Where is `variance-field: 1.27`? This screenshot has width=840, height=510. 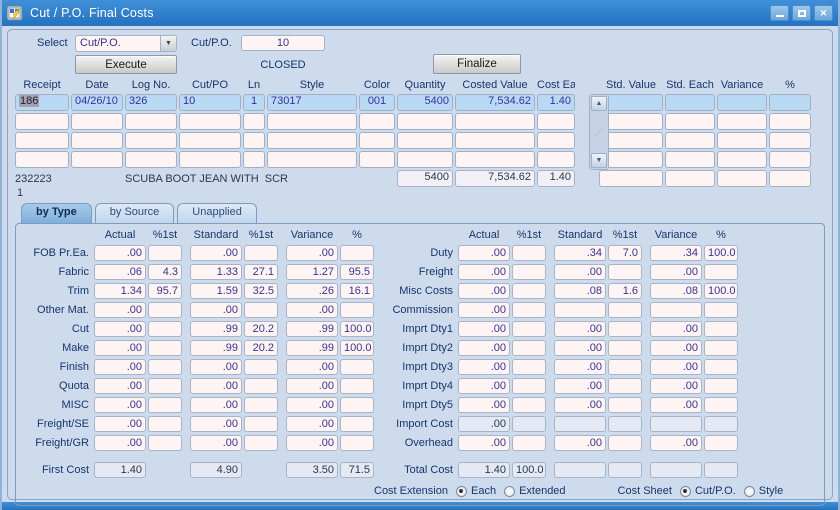 variance-field: 1.27 is located at coordinates (312, 271).